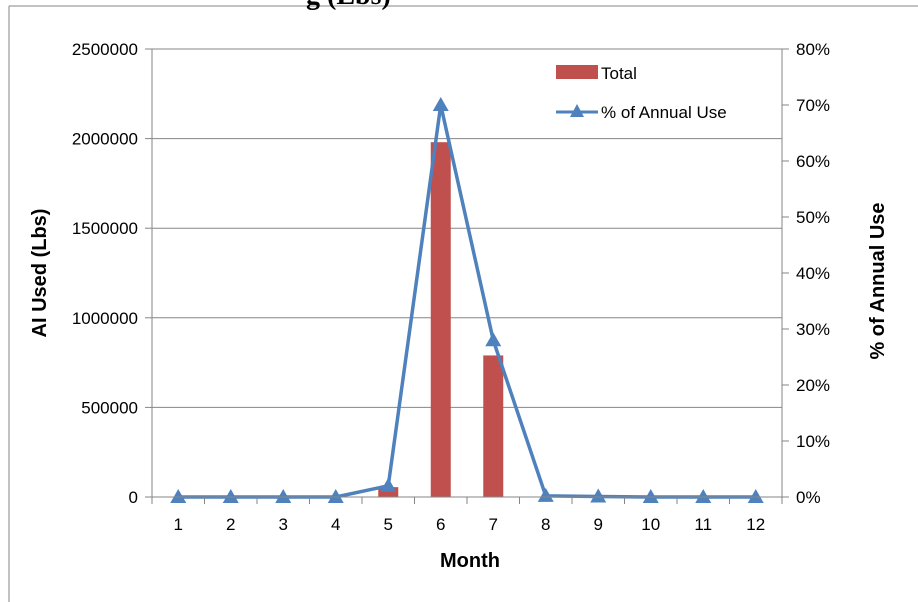 This screenshot has height=602, width=918. I want to click on x-tick-label: 11, so click(703, 524).